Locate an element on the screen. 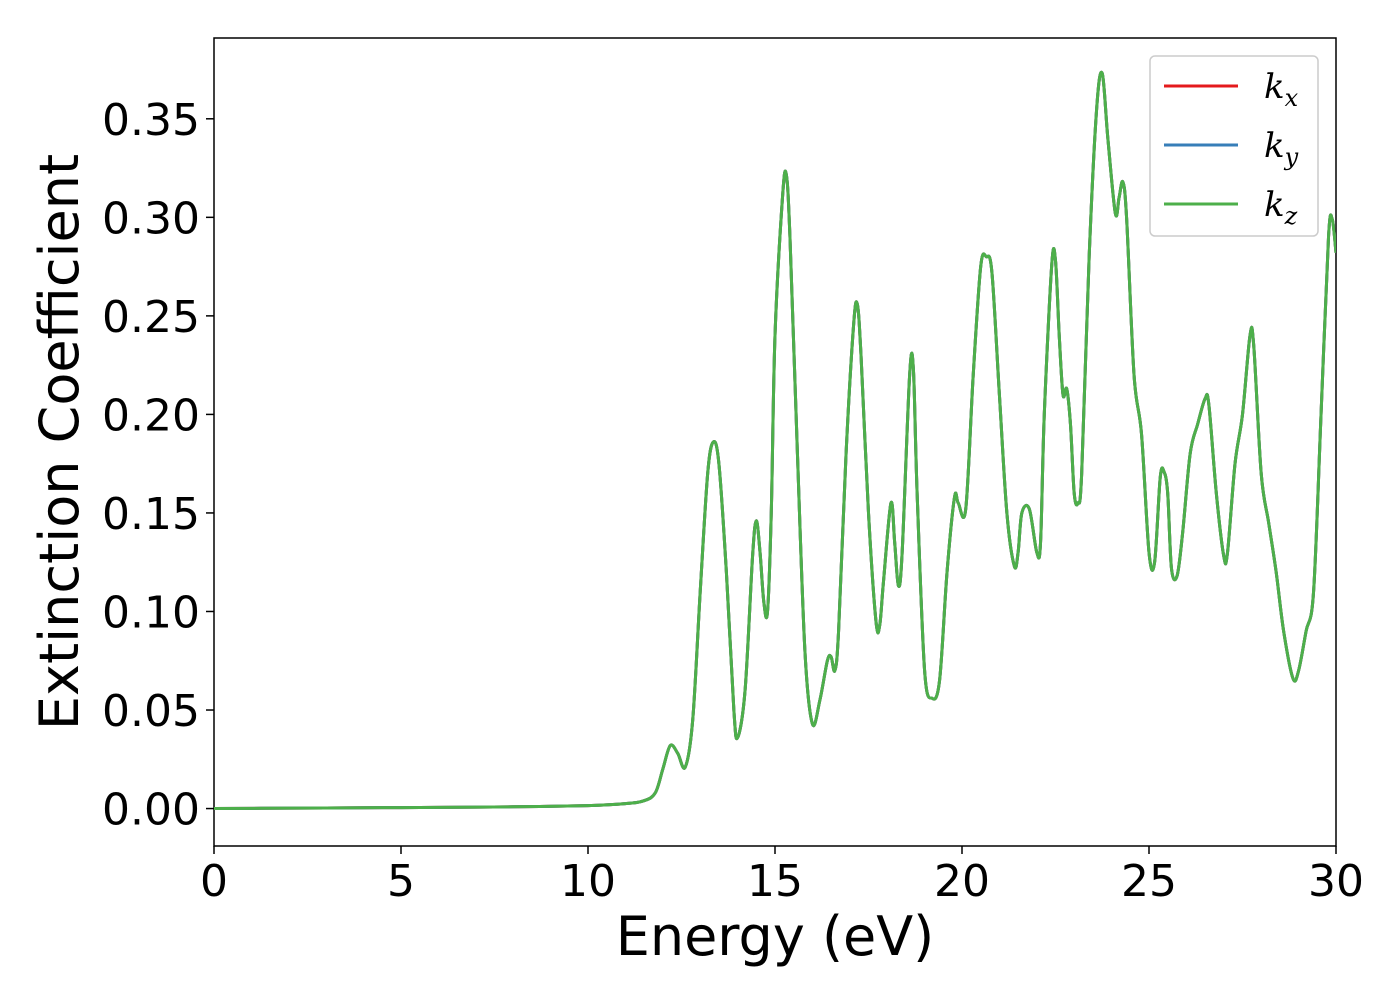  x-tick-label: 20 is located at coordinates (962, 881).